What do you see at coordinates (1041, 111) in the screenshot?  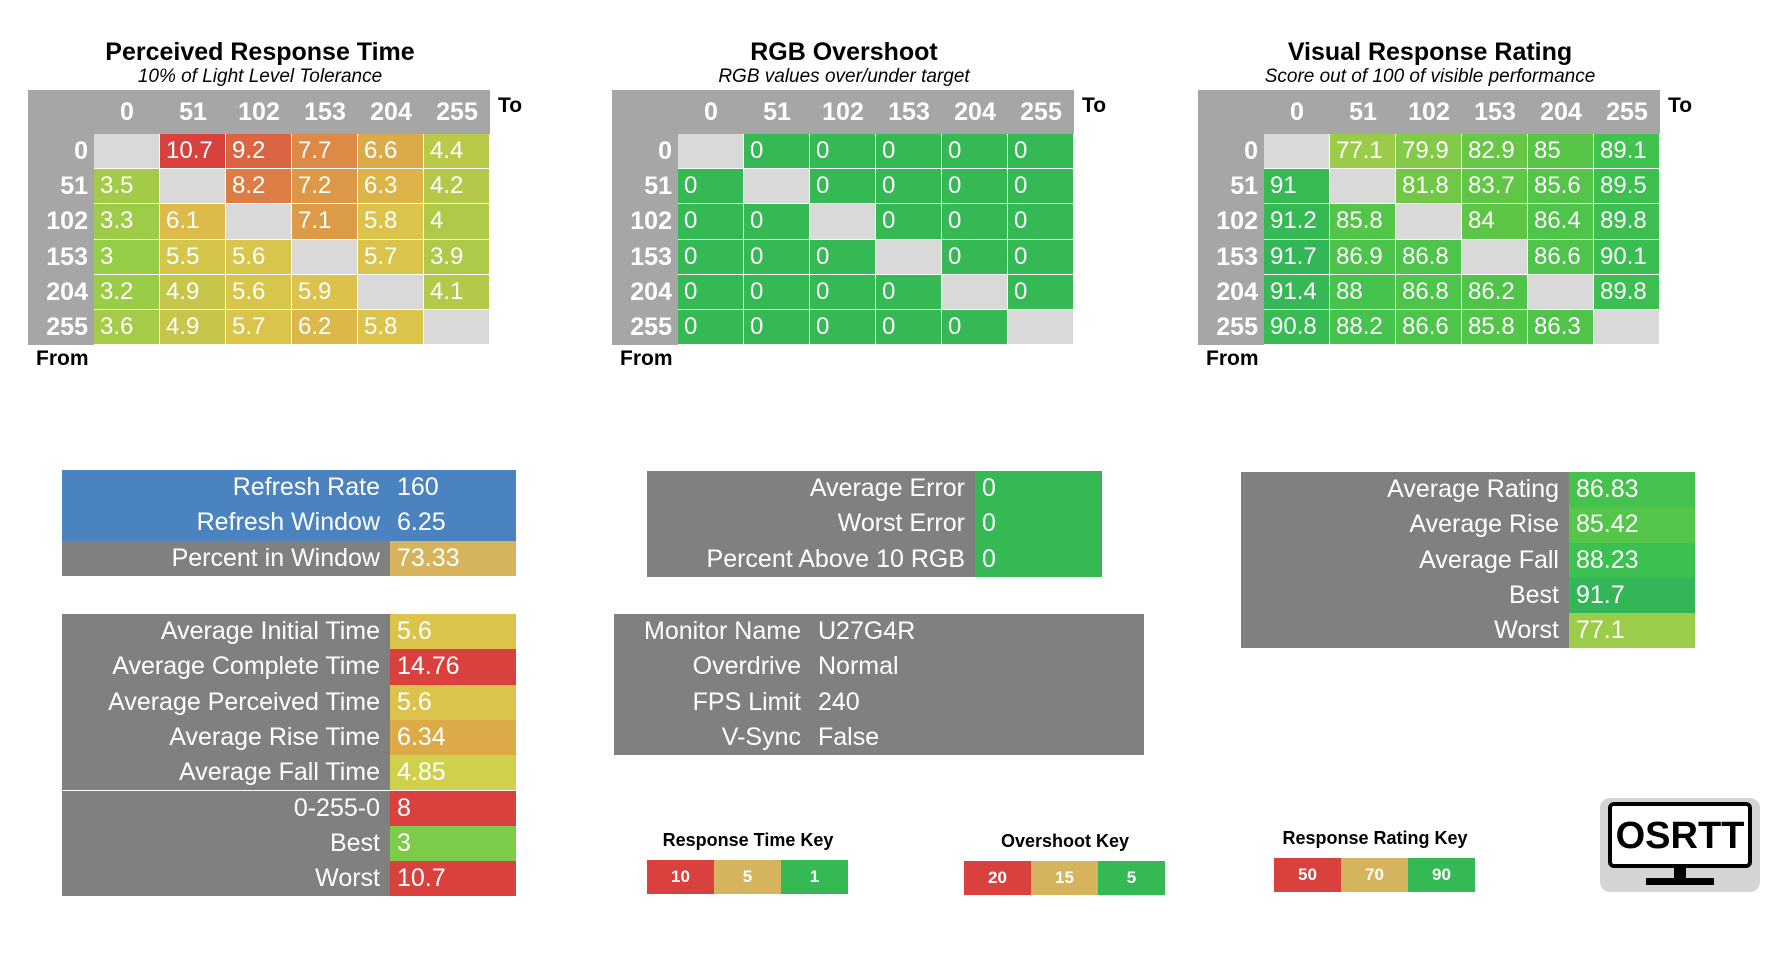 I see `column-header: 255` at bounding box center [1041, 111].